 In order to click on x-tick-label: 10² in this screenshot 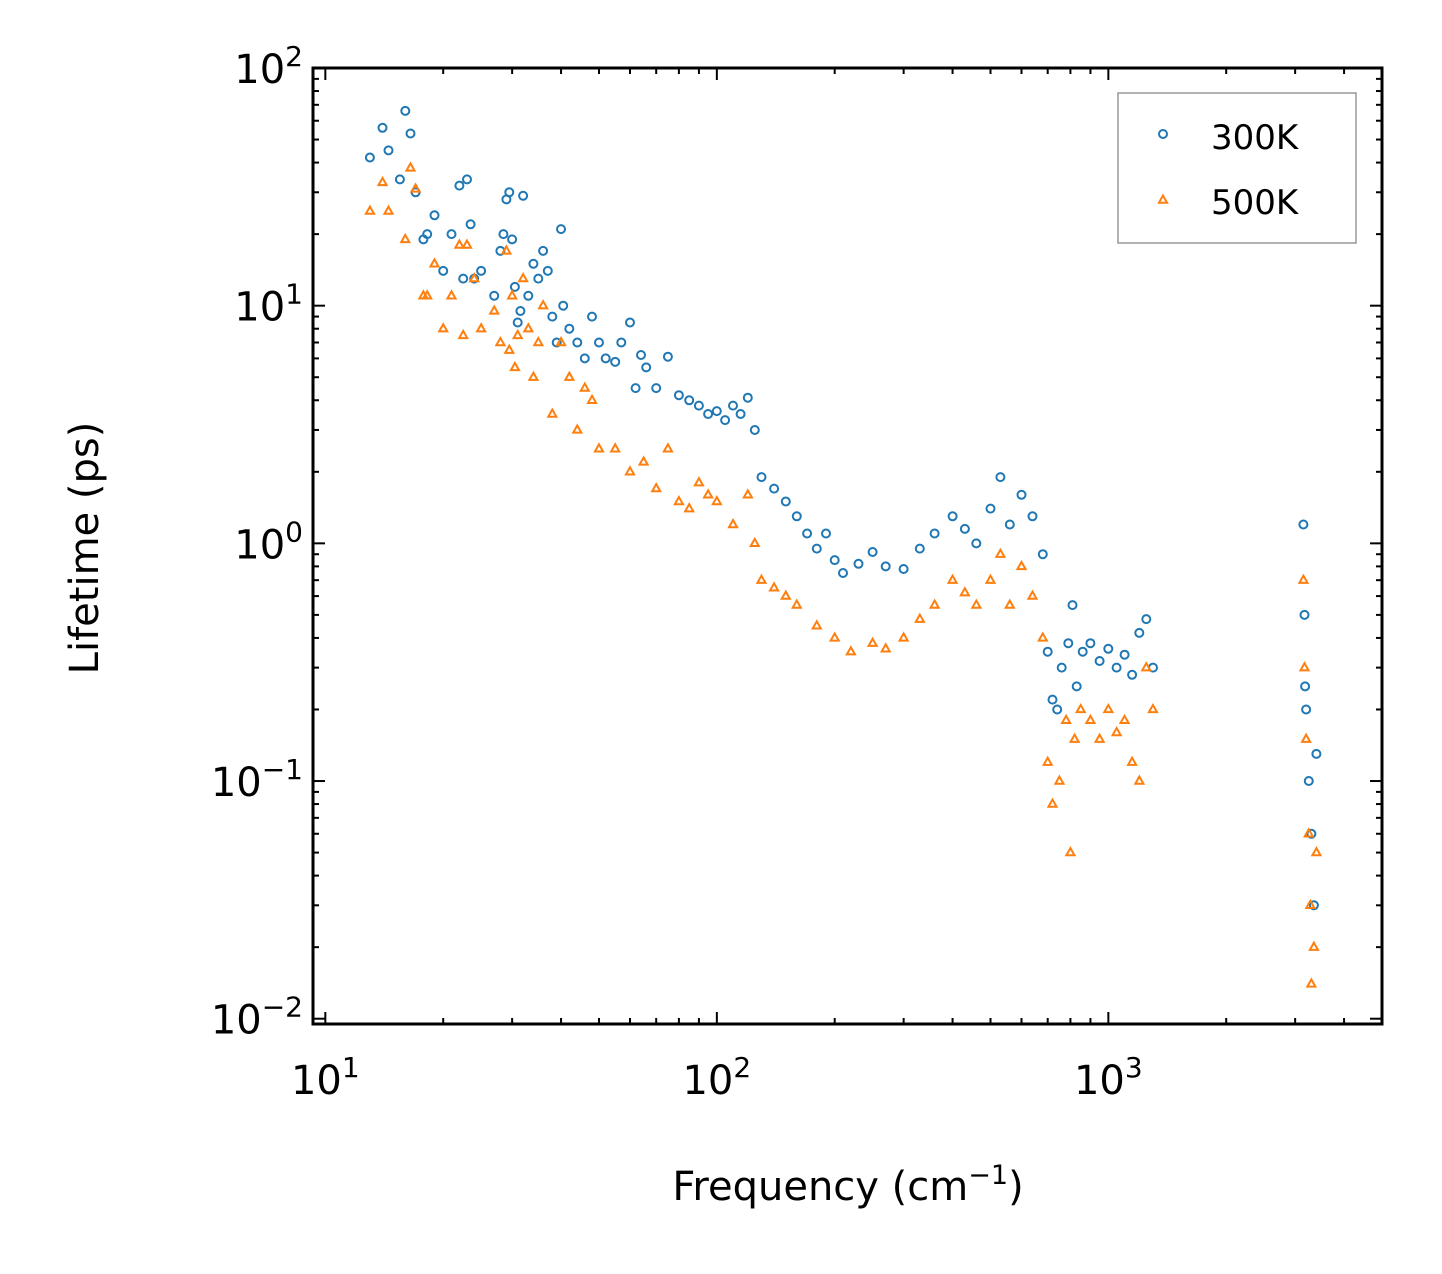, I will do `click(716, 1077)`.